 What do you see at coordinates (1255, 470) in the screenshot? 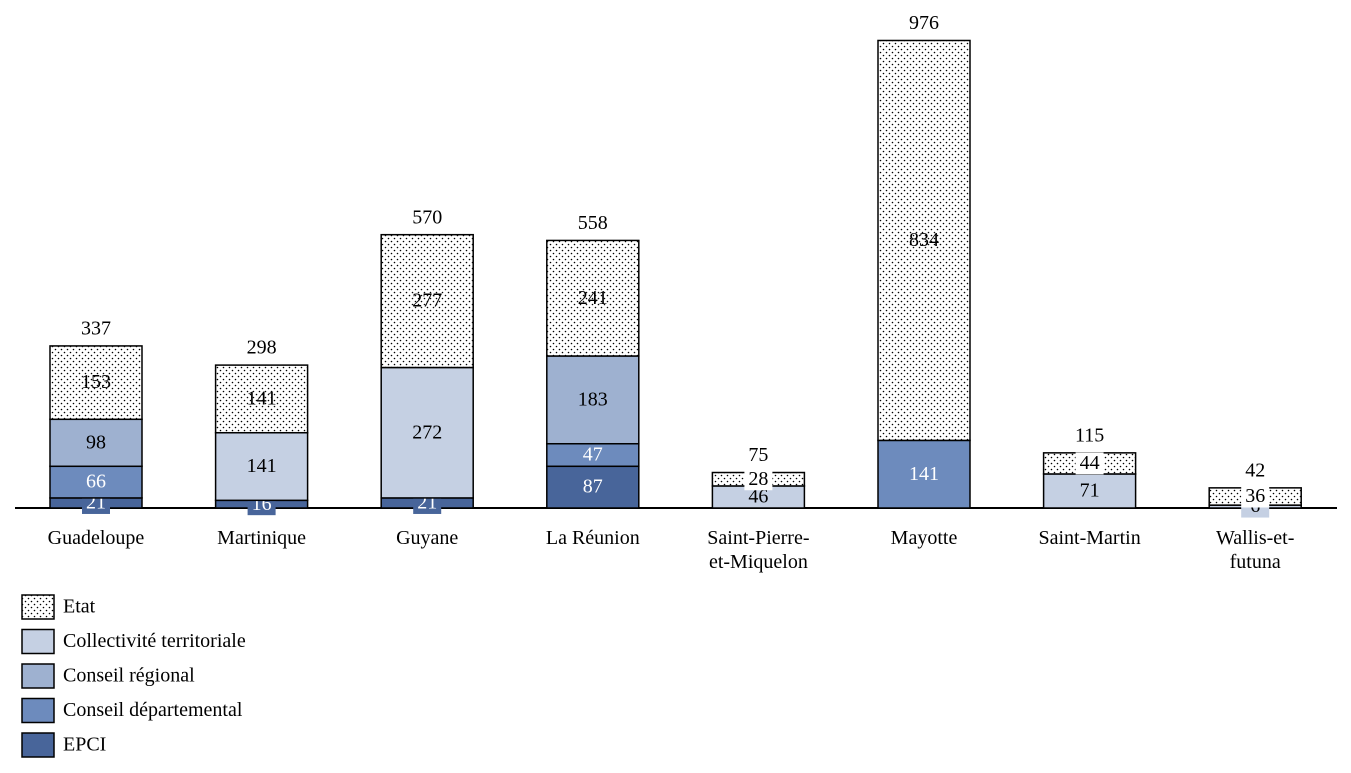
I see `total-label: 42` at bounding box center [1255, 470].